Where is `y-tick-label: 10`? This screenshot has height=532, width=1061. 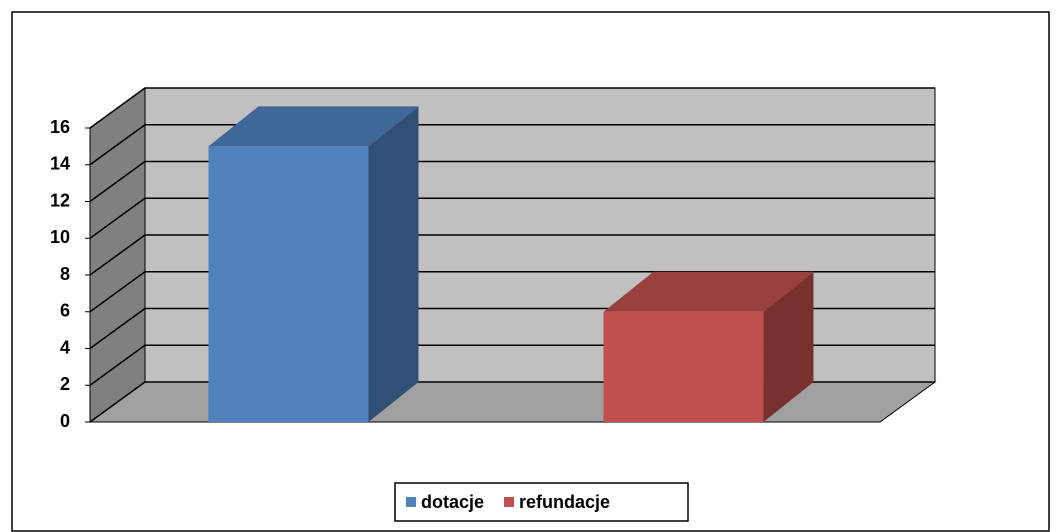 y-tick-label: 10 is located at coordinates (60, 237).